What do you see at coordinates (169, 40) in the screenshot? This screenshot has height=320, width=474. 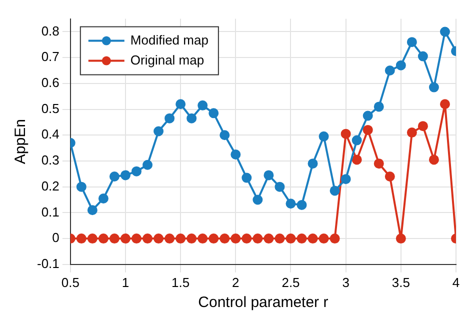 I see `legend-label: Modified map` at bounding box center [169, 40].